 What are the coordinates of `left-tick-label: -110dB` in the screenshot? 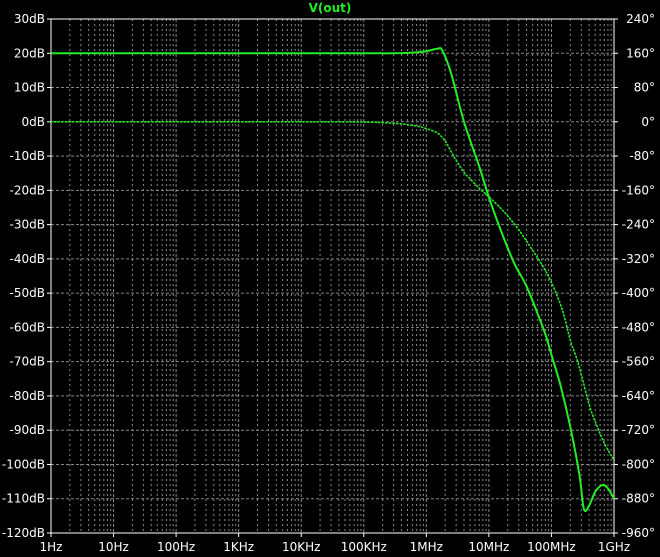 It's located at (23, 499).